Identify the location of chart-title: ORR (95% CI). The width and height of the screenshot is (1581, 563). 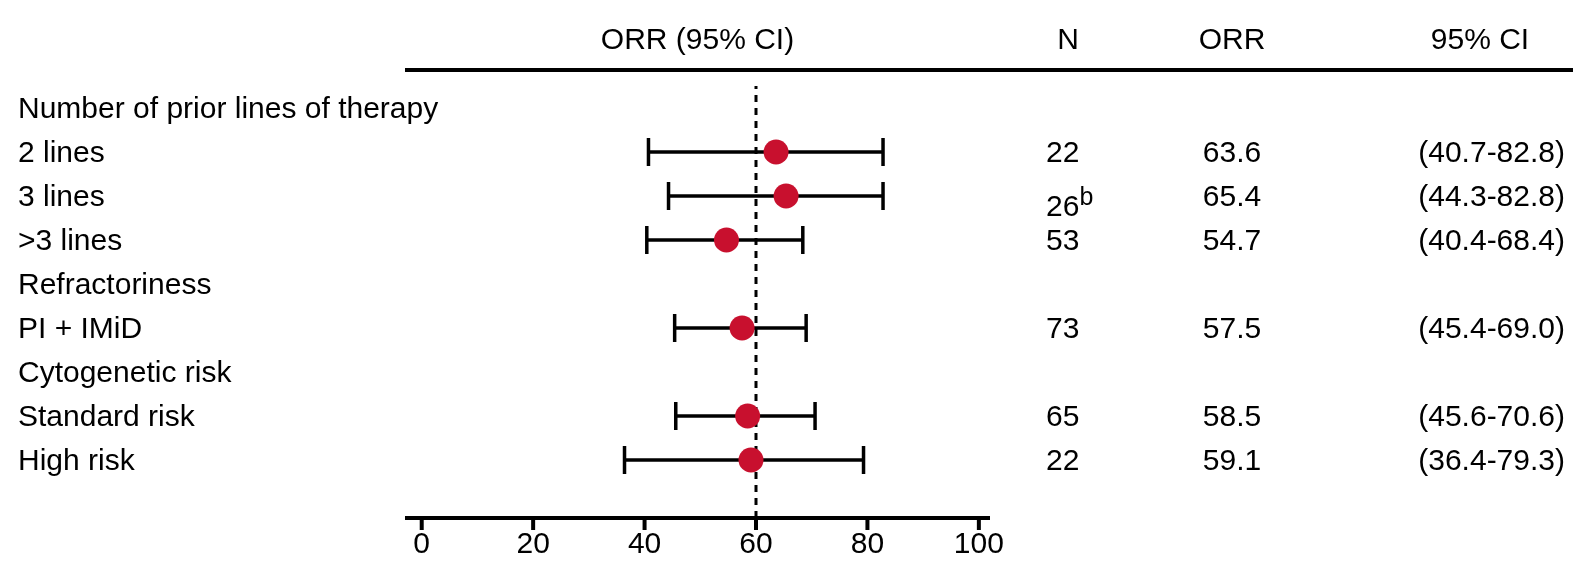
(697, 39).